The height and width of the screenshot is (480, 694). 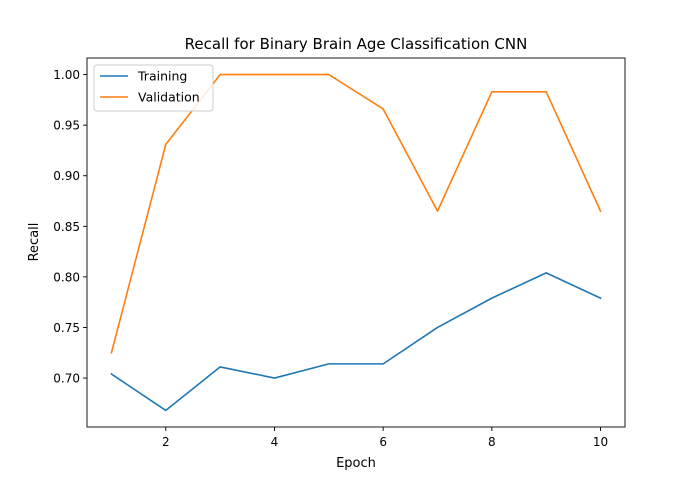 What do you see at coordinates (169, 97) in the screenshot?
I see `legend-label-validation: Validation` at bounding box center [169, 97].